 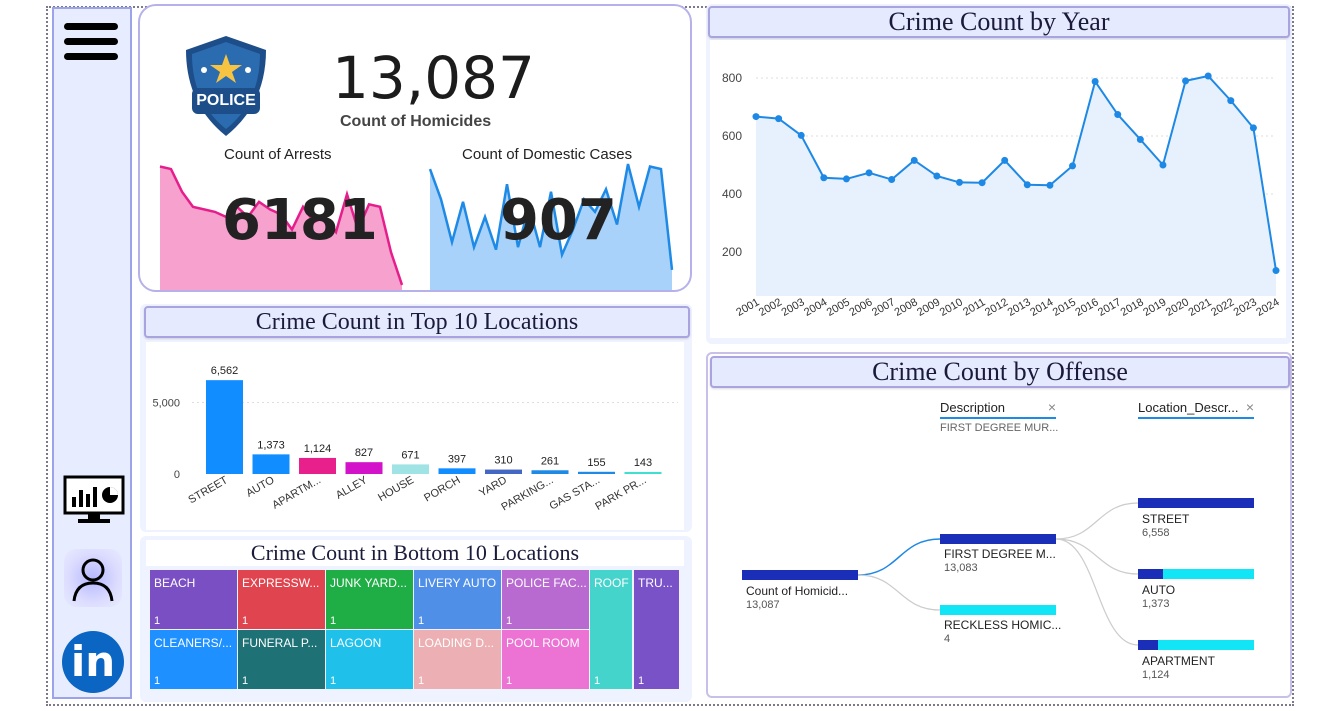 I want to click on bar-value-label: 143, so click(x=643, y=463).